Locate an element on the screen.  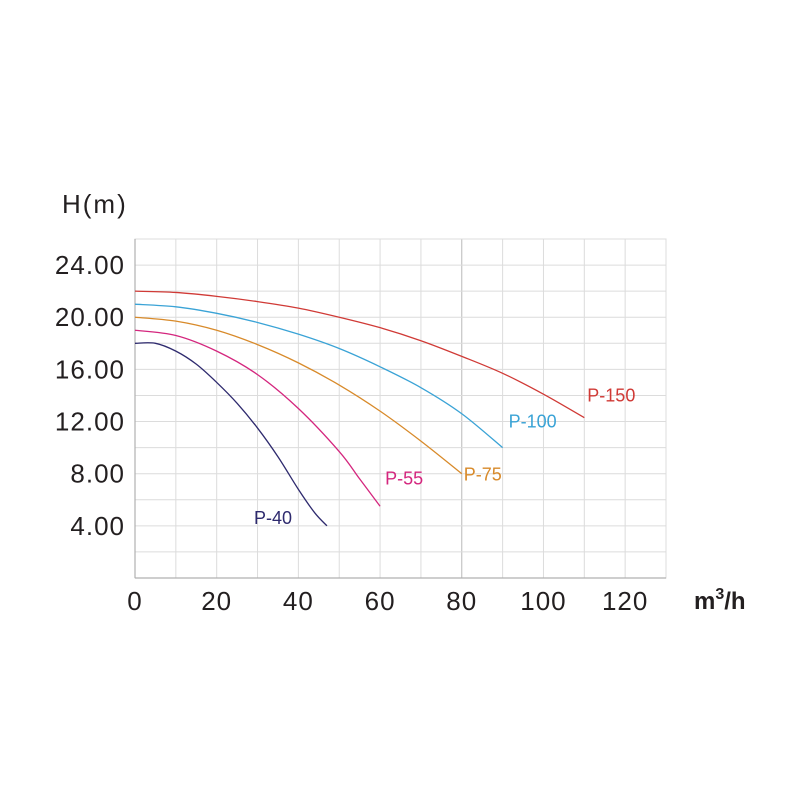
x-tick-label: 20 is located at coordinates (216, 601).